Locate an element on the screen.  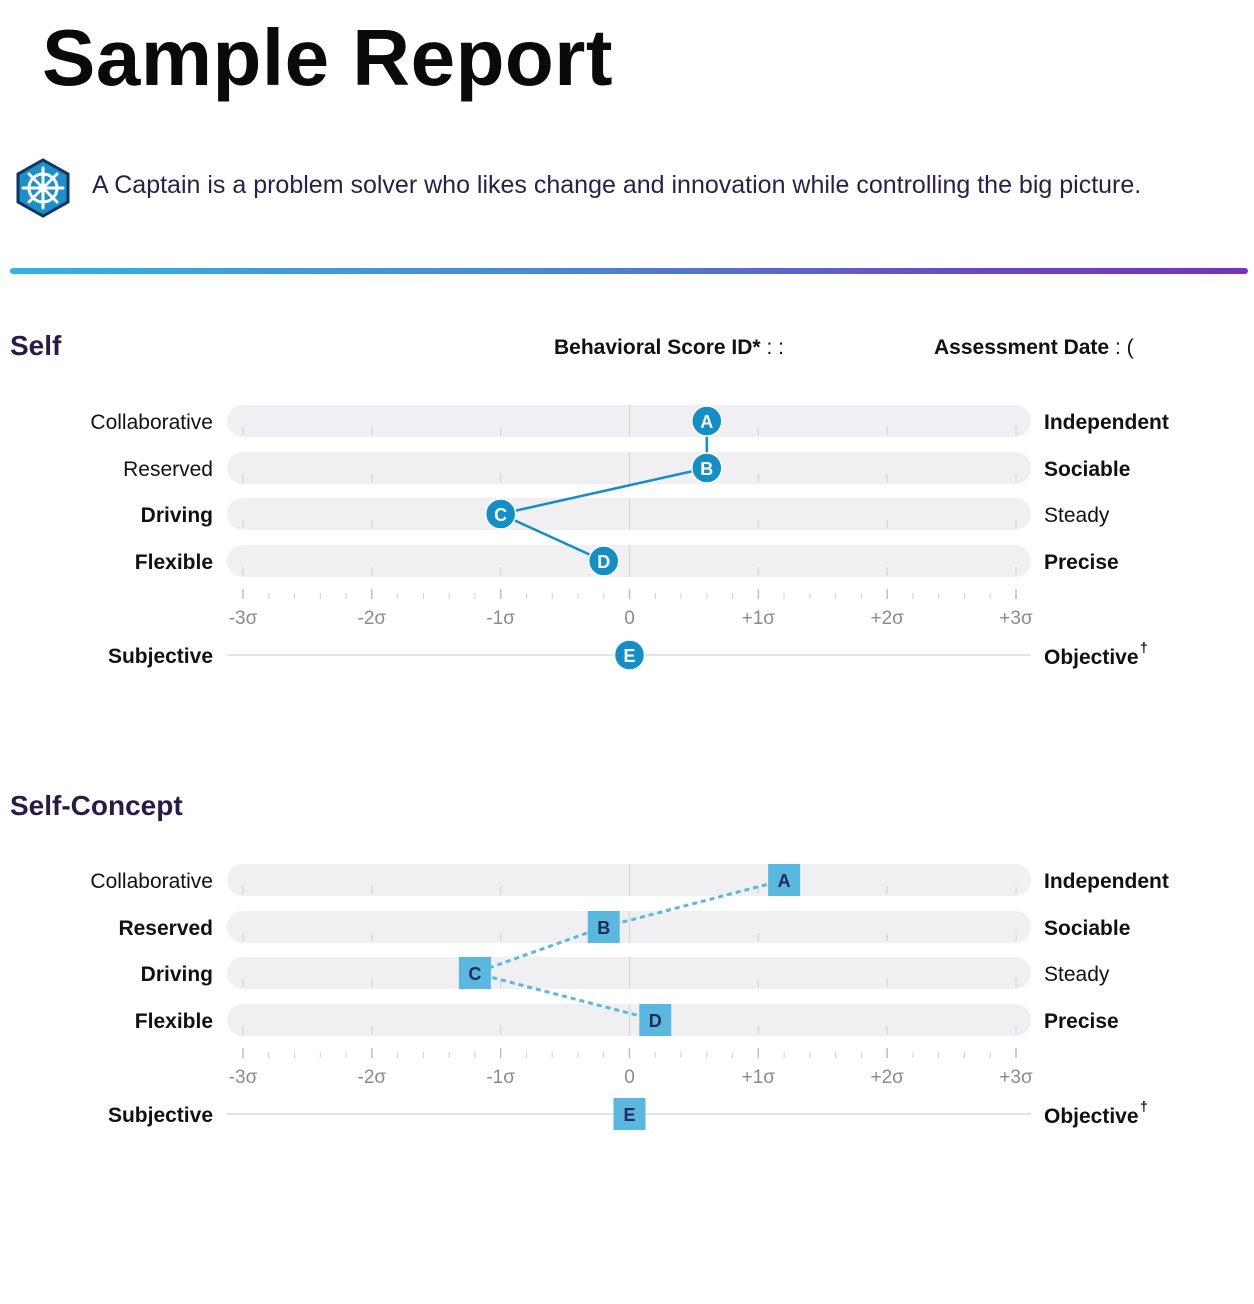
report-title: Sample Report is located at coordinates (328, 57).